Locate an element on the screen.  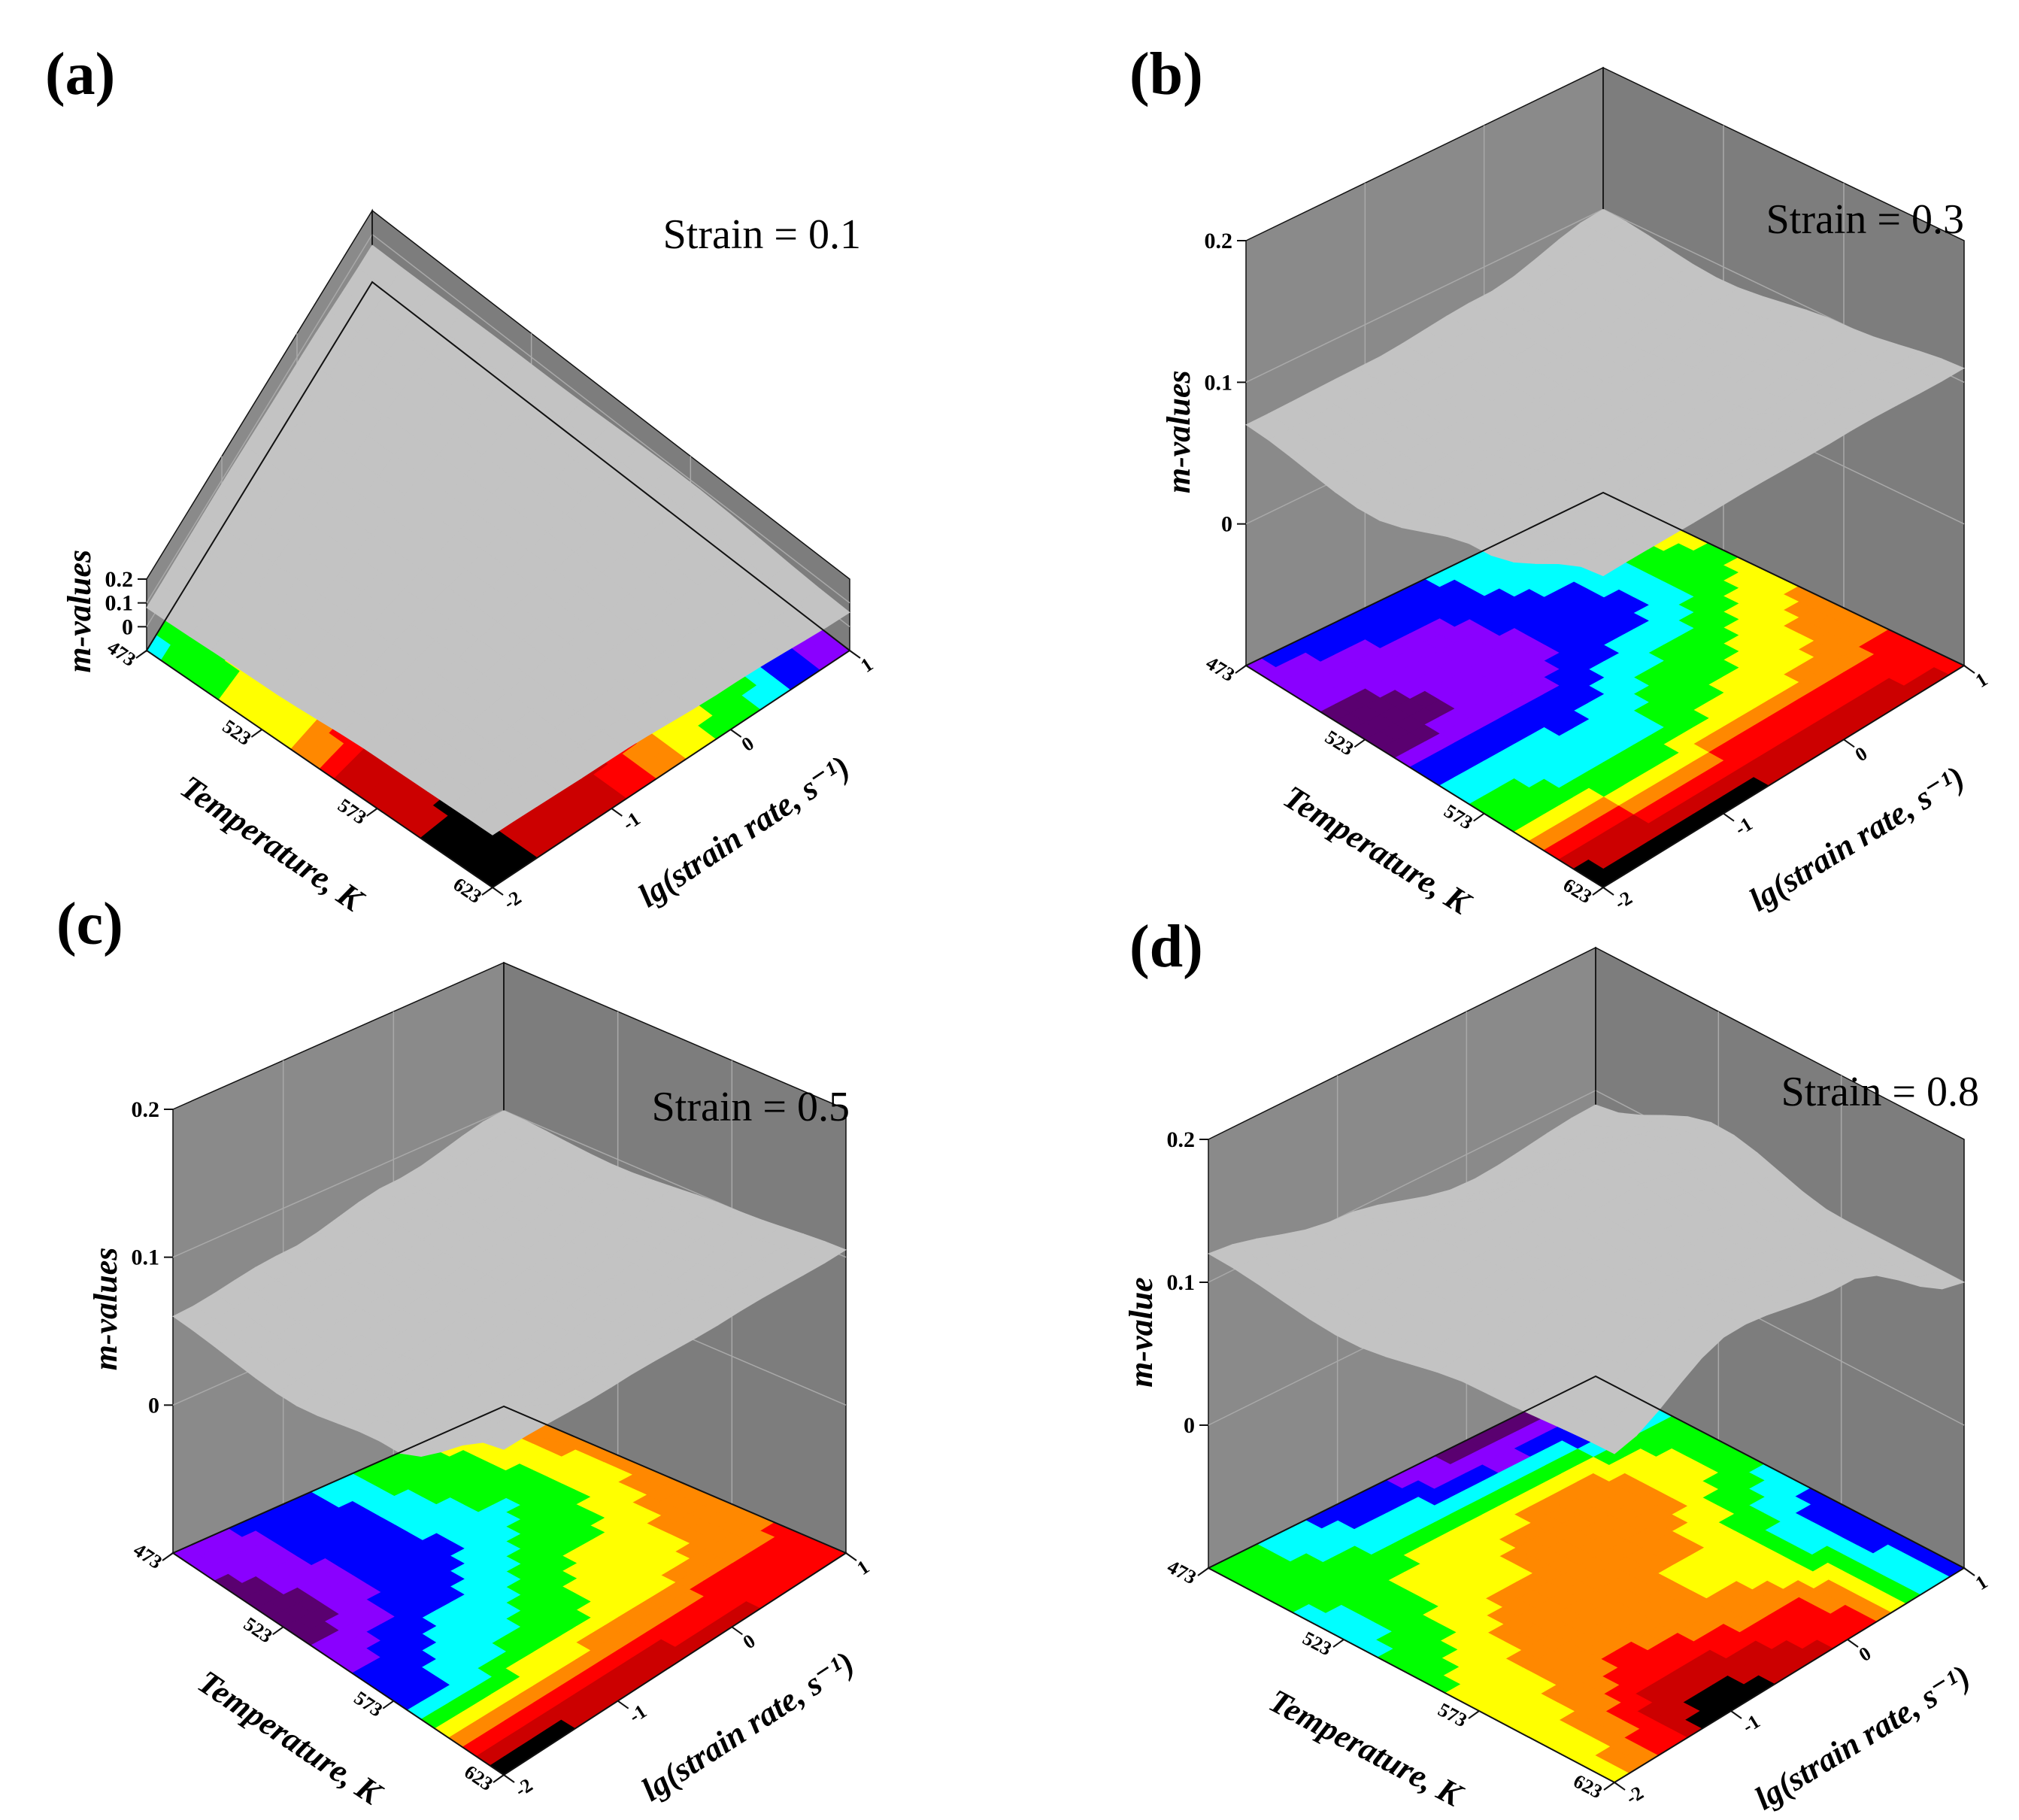
panel-label: (d) is located at coordinates (1166, 947).